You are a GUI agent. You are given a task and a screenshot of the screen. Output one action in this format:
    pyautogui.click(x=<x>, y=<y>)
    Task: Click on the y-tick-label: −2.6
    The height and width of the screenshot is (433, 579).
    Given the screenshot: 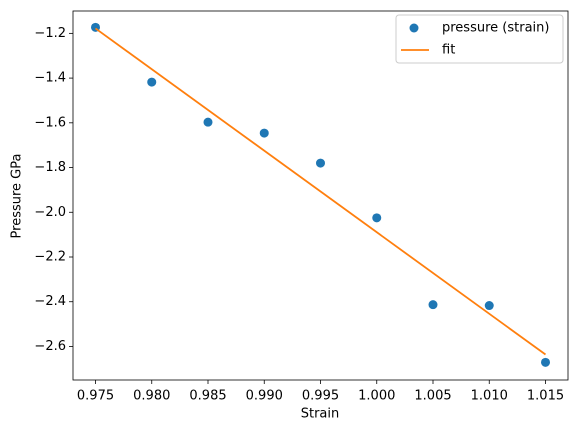 What is the action you would take?
    pyautogui.click(x=50, y=346)
    